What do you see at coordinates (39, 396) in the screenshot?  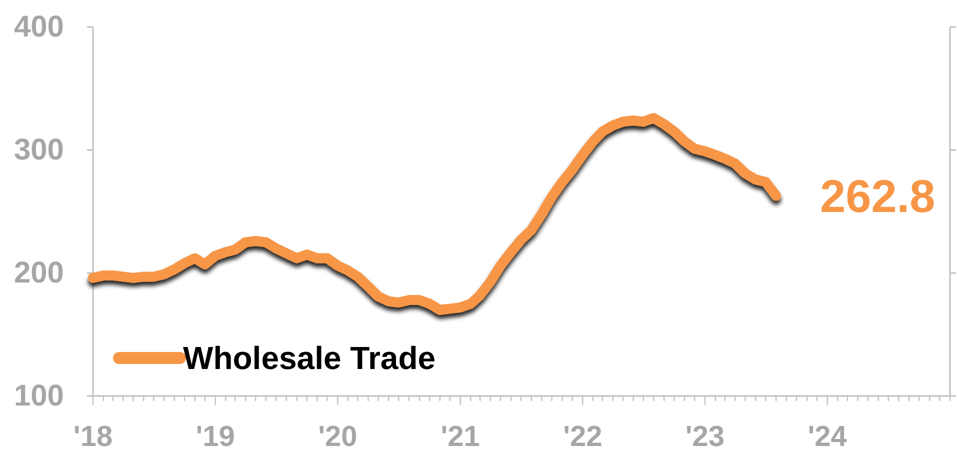 I see `y-tick-label: 100` at bounding box center [39, 396].